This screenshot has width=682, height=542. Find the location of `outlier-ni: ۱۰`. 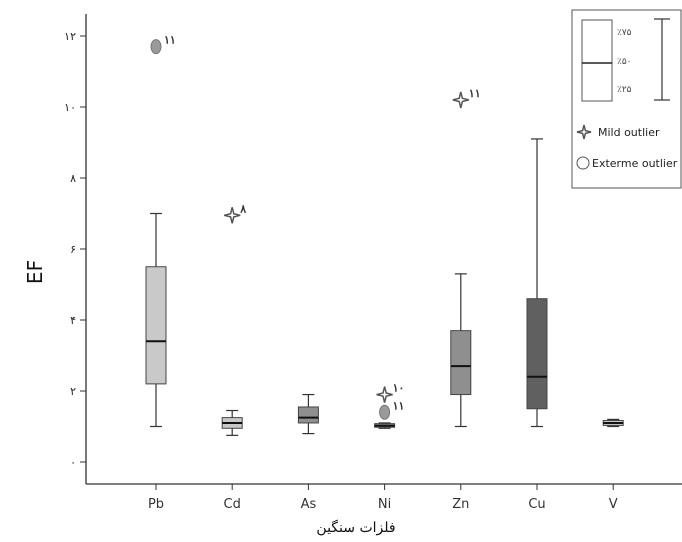

outlier-ni: ۱۰ is located at coordinates (390, 392).